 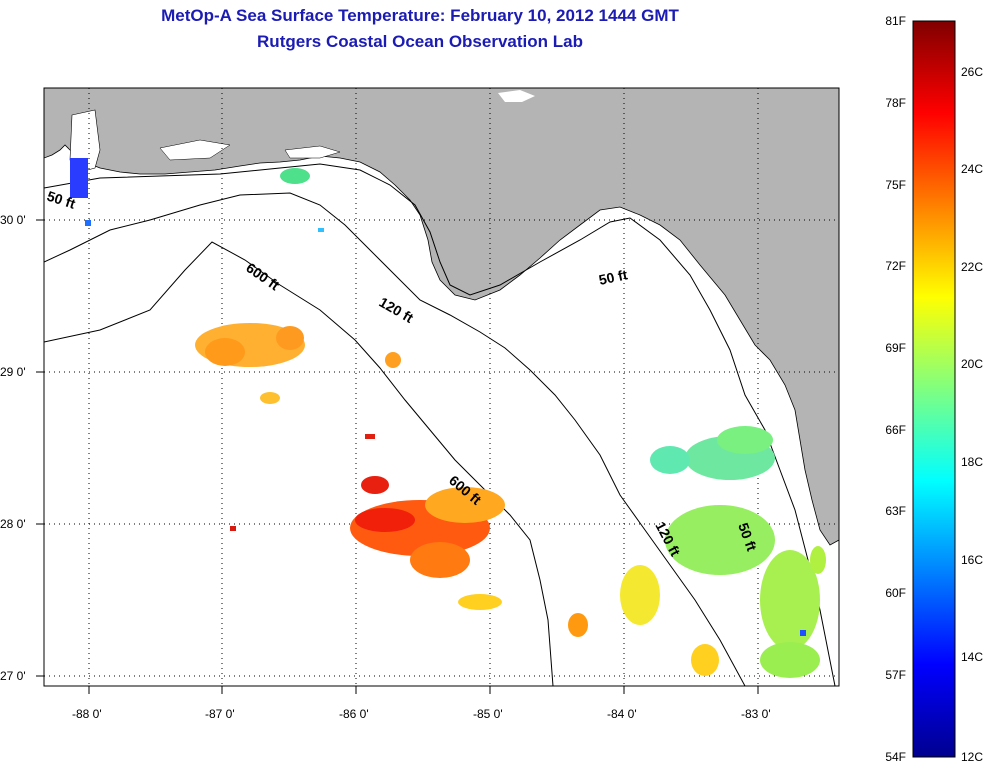 What do you see at coordinates (895, 103) in the screenshot?
I see `colorbar-f-label: 78F` at bounding box center [895, 103].